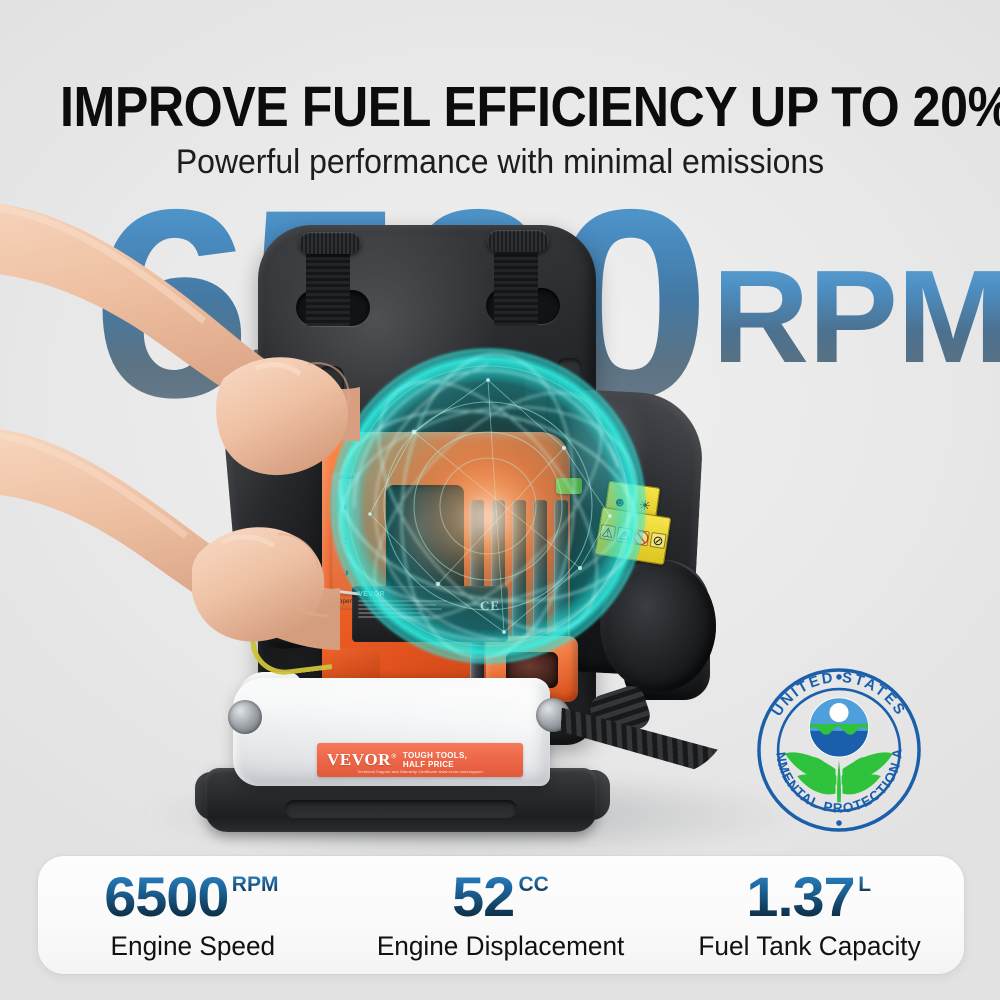 This screenshot has width=1000, height=1000. Describe the element at coordinates (658, 626) in the screenshot. I see `fan-cover` at that location.